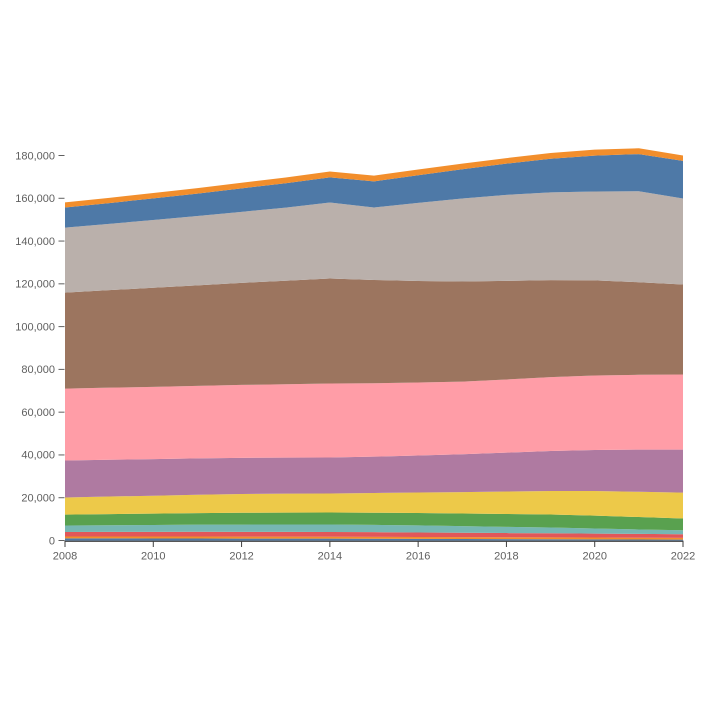 The image size is (716, 716). What do you see at coordinates (374, 529) in the screenshot?
I see `area-series-04-teal` at bounding box center [374, 529].